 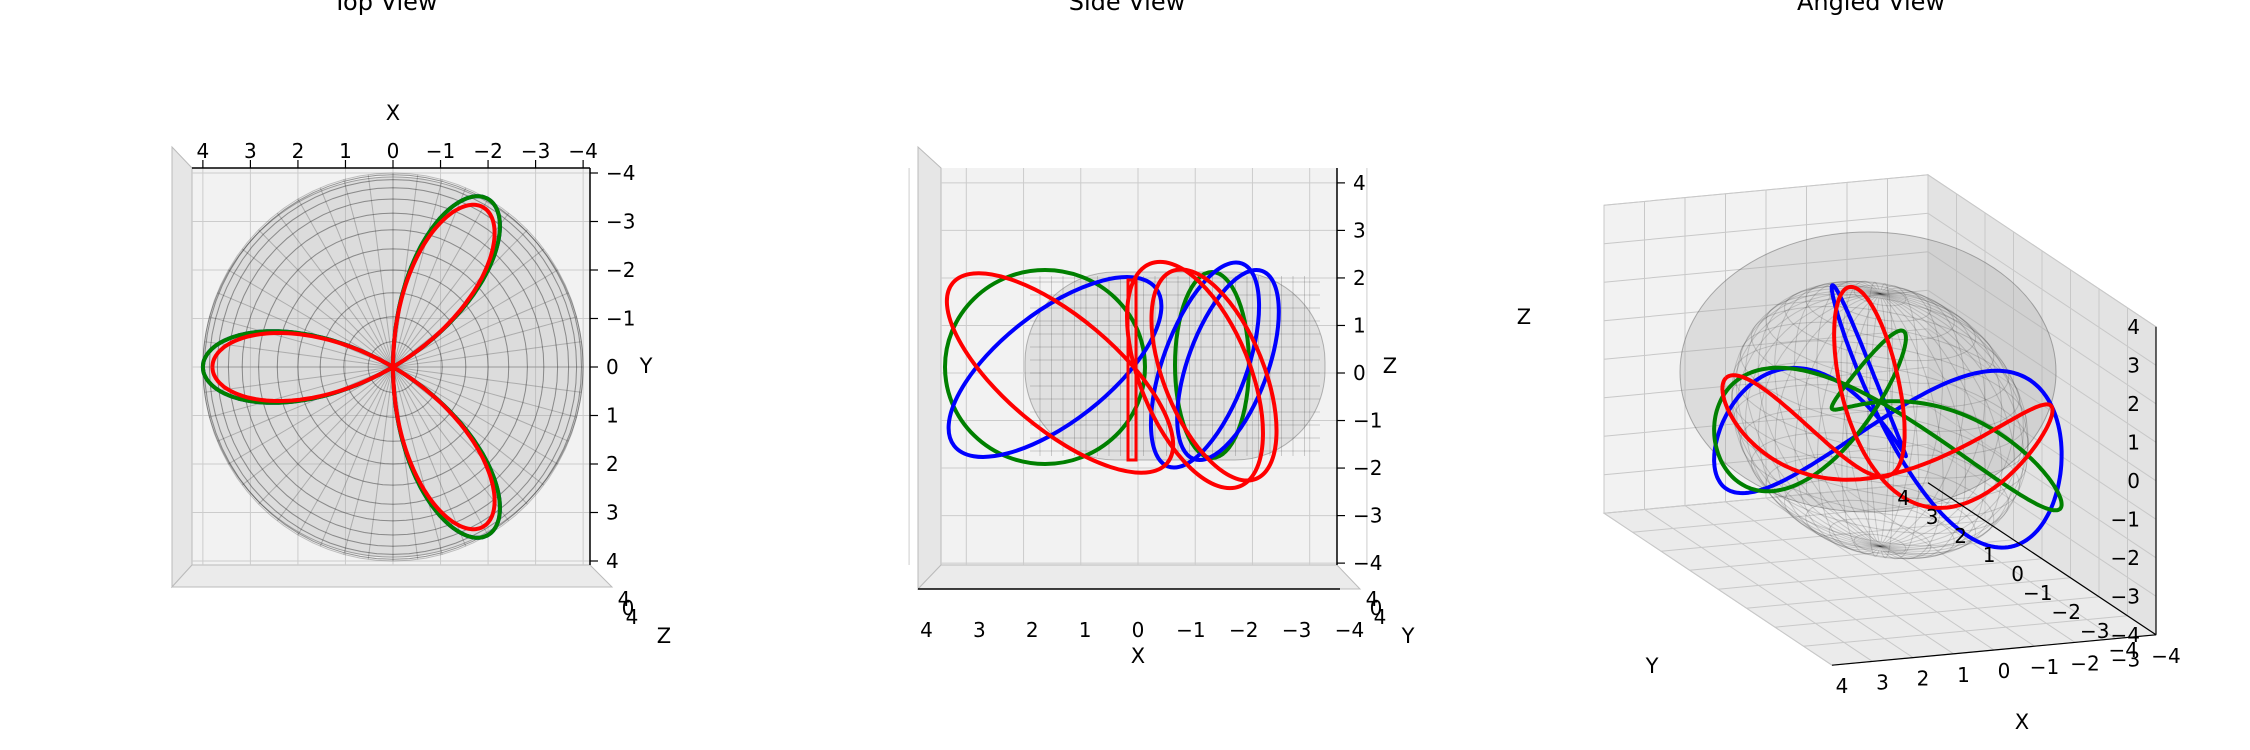 What do you see at coordinates (1880, 251) in the screenshot?
I see `angled-view-gridline-z` at bounding box center [1880, 251].